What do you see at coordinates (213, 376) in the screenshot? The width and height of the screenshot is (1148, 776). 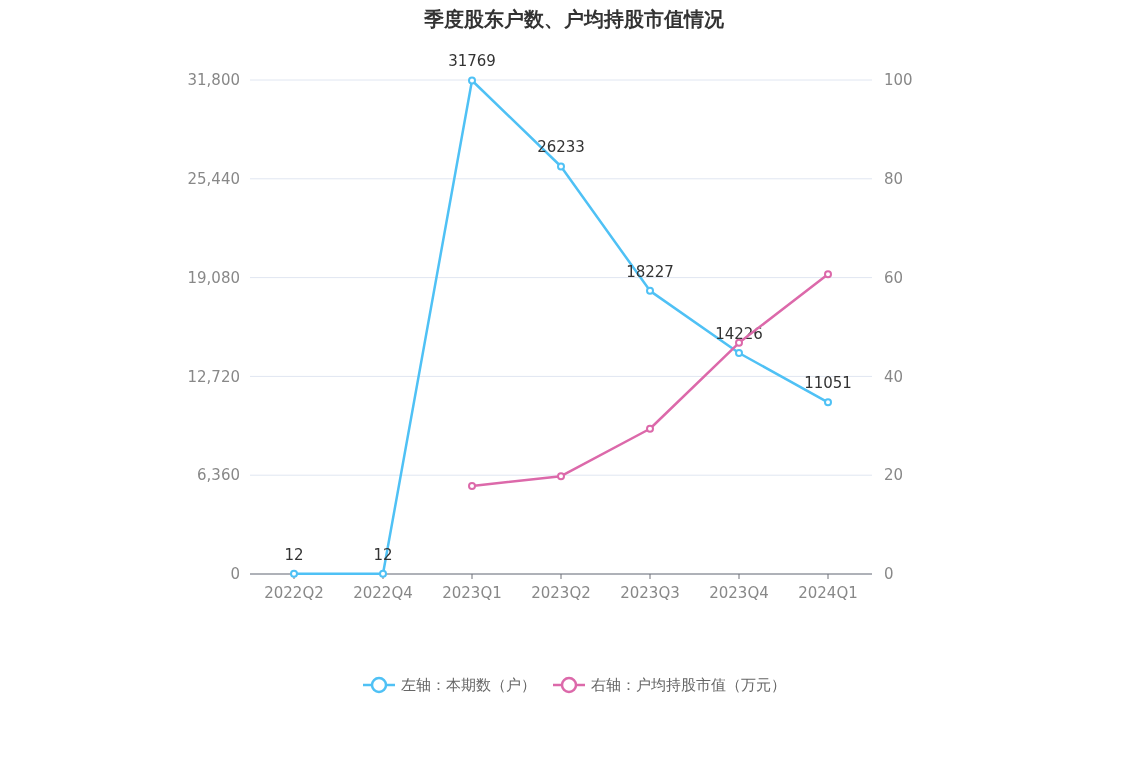 I see `y-tick-label: 12,720` at bounding box center [213, 376].